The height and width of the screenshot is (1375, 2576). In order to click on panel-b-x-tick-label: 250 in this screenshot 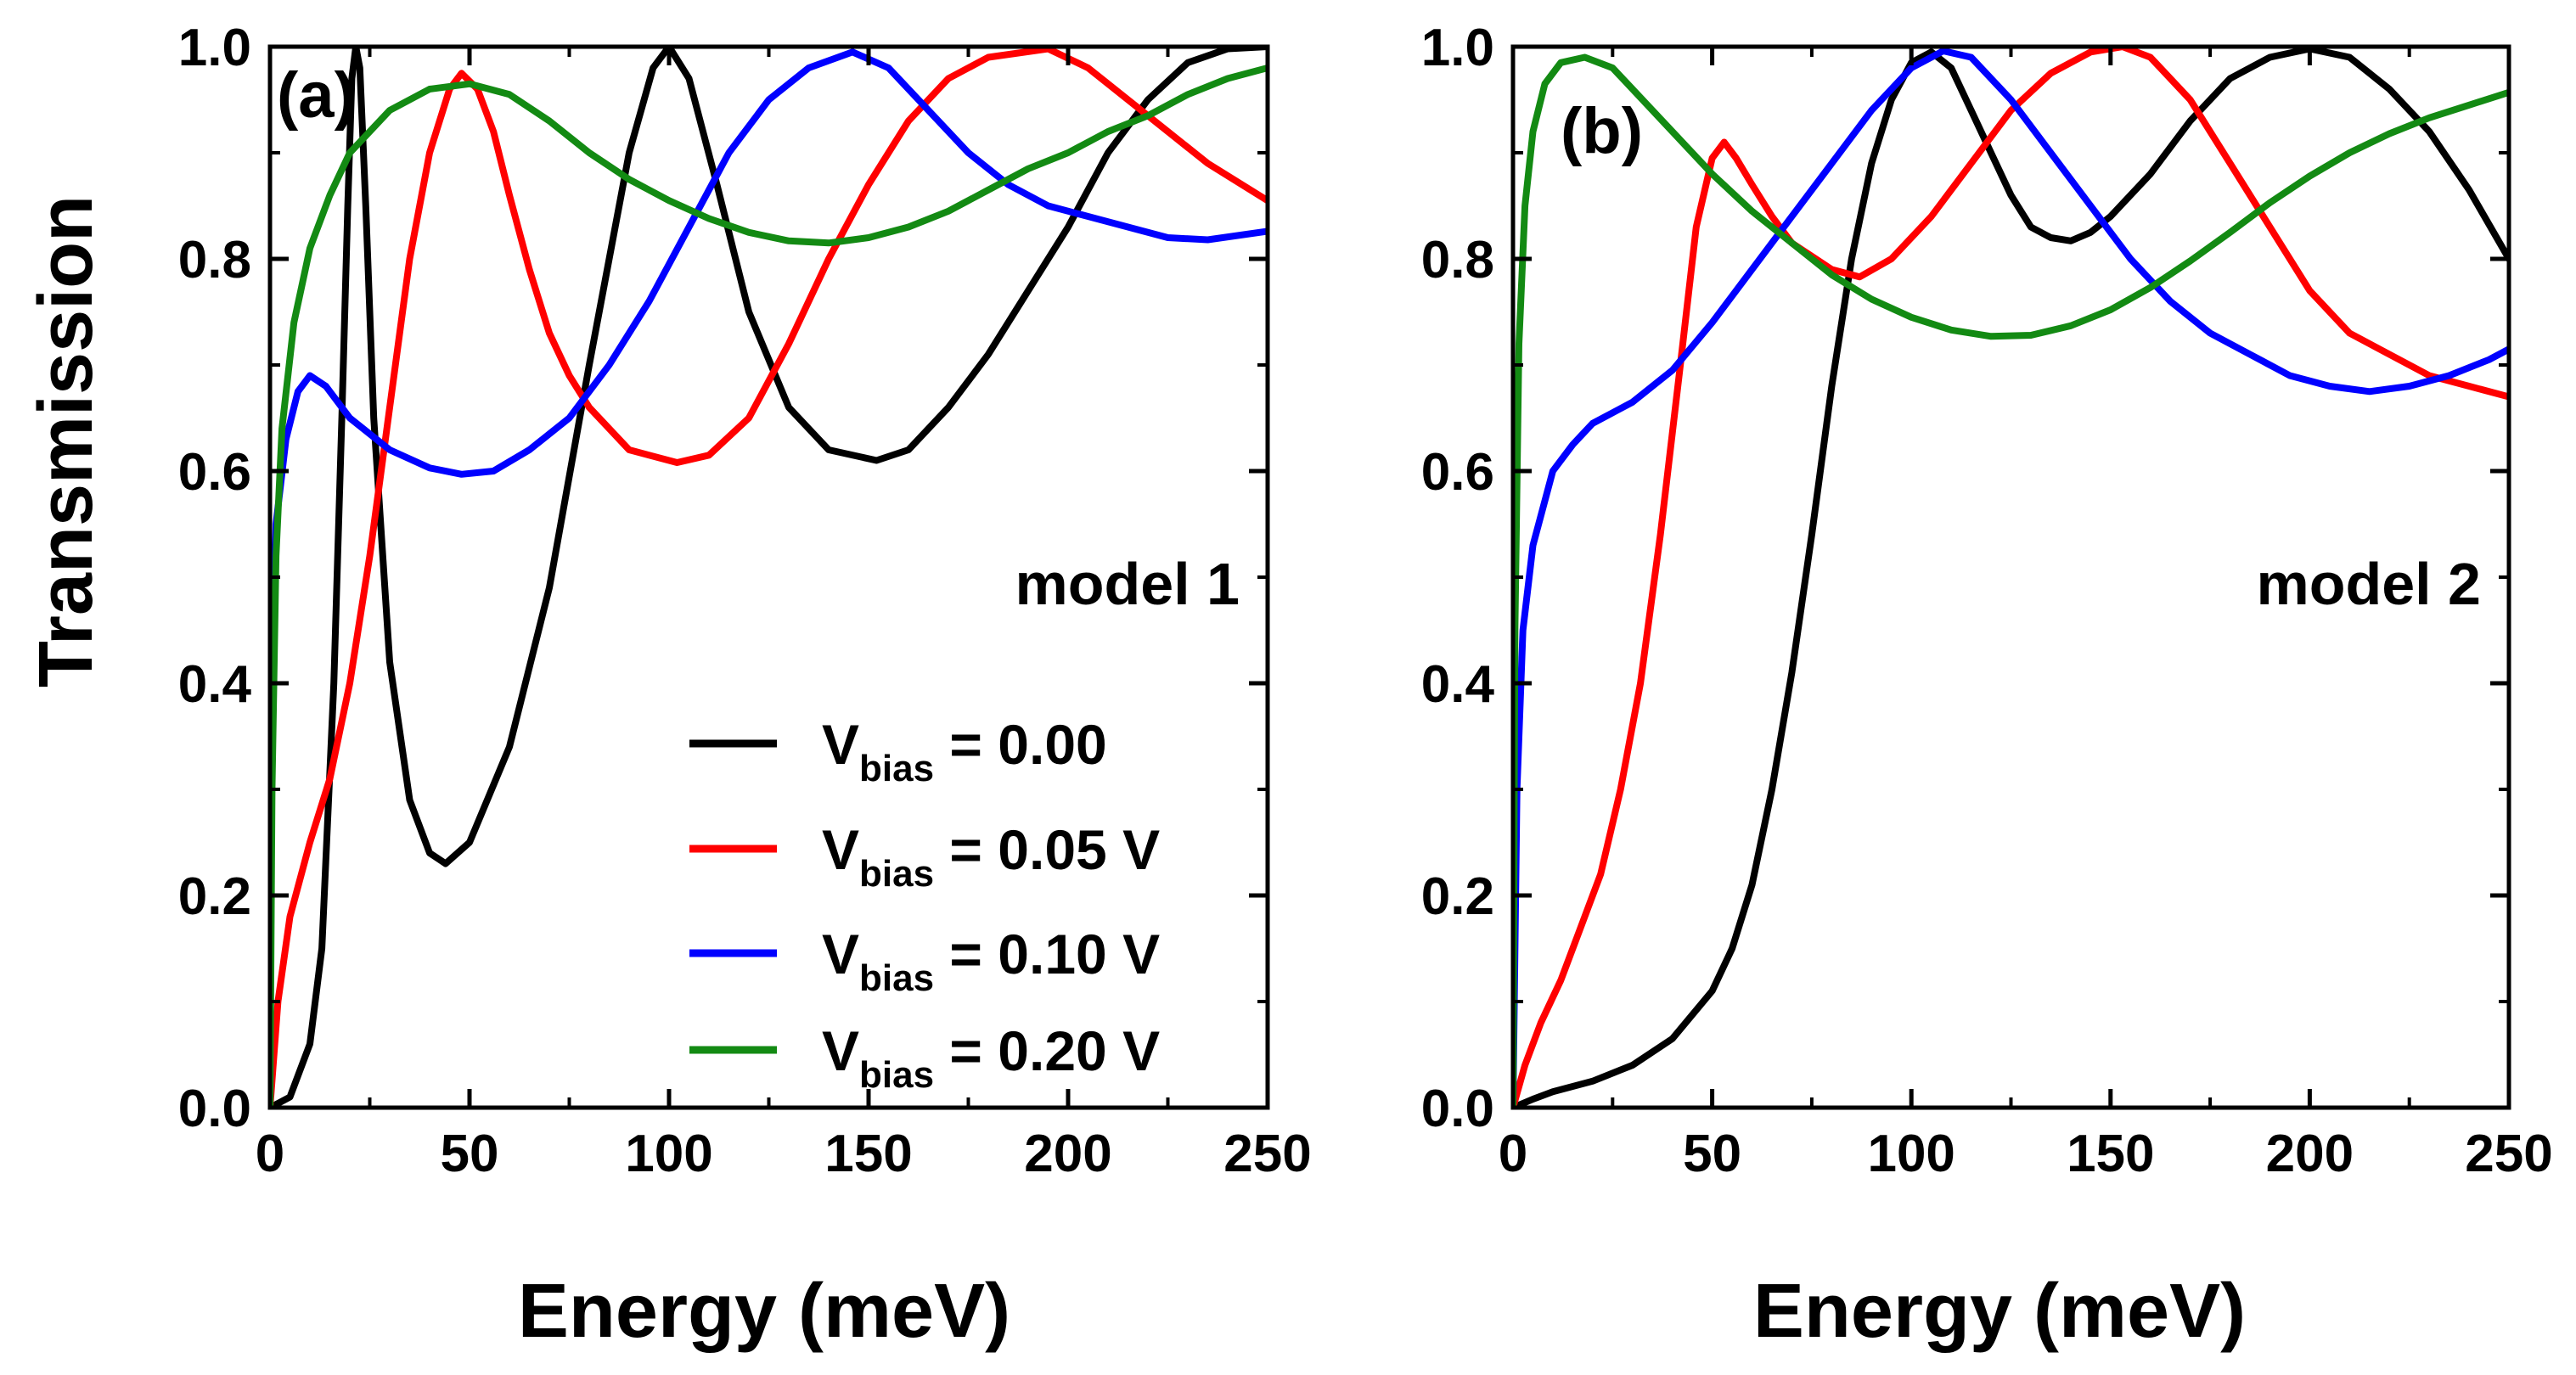, I will do `click(2508, 1154)`.